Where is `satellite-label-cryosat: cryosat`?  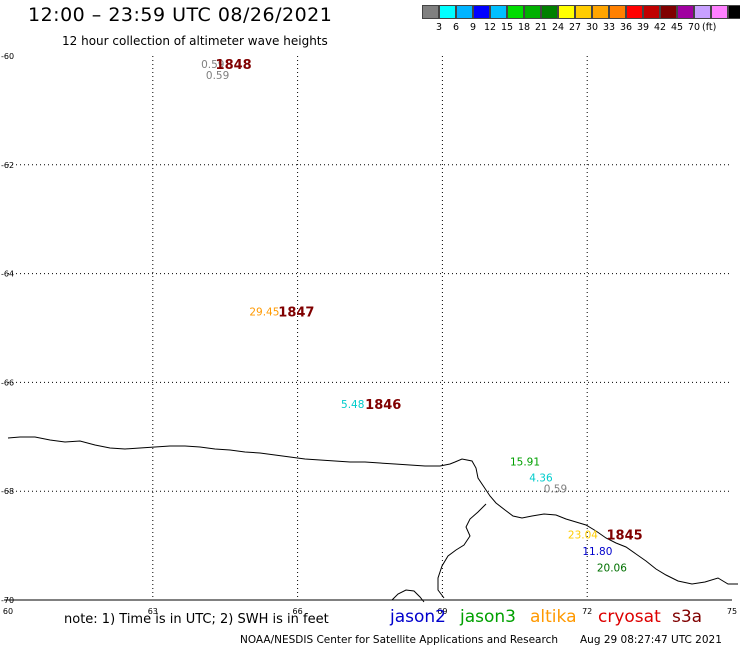 satellite-label-cryosat: cryosat is located at coordinates (629, 617).